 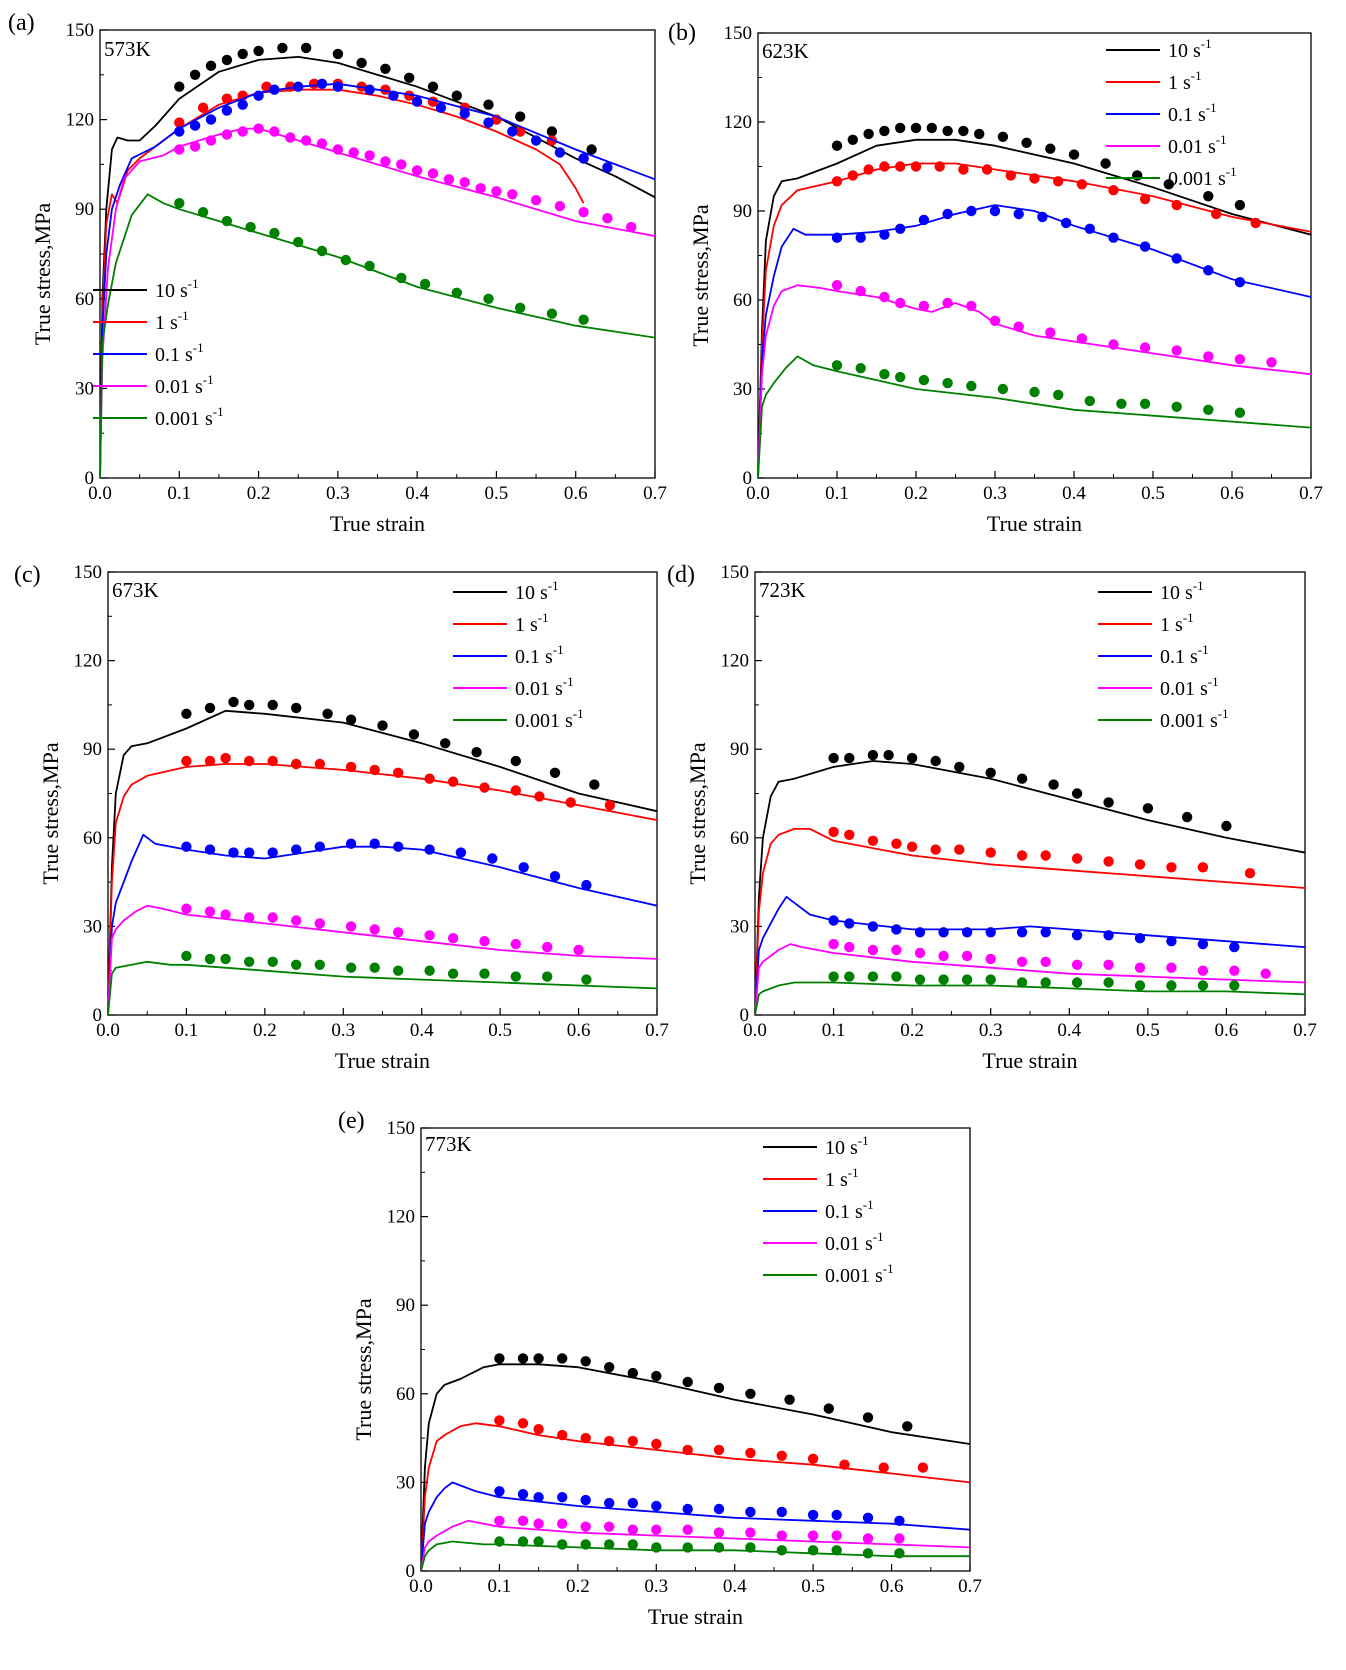 I want to click on x-tick-label: 0.4, so click(x=1074, y=493).